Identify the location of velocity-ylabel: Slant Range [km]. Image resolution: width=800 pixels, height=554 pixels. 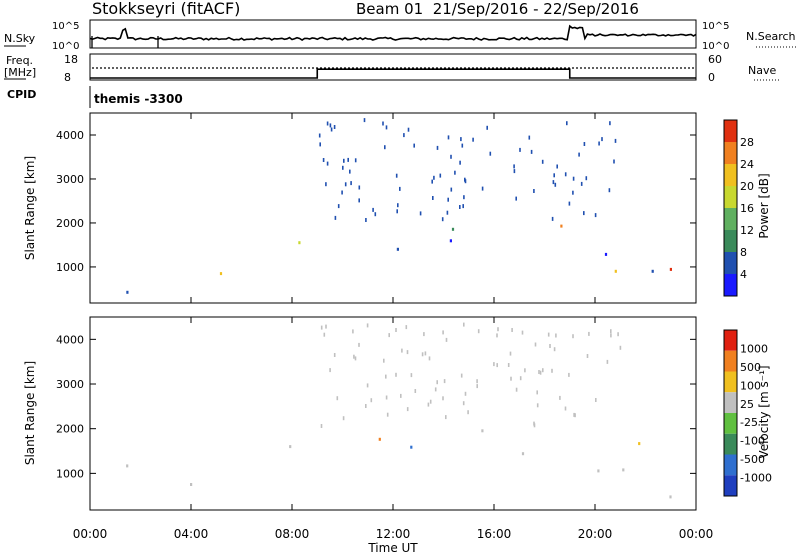
(30, 413).